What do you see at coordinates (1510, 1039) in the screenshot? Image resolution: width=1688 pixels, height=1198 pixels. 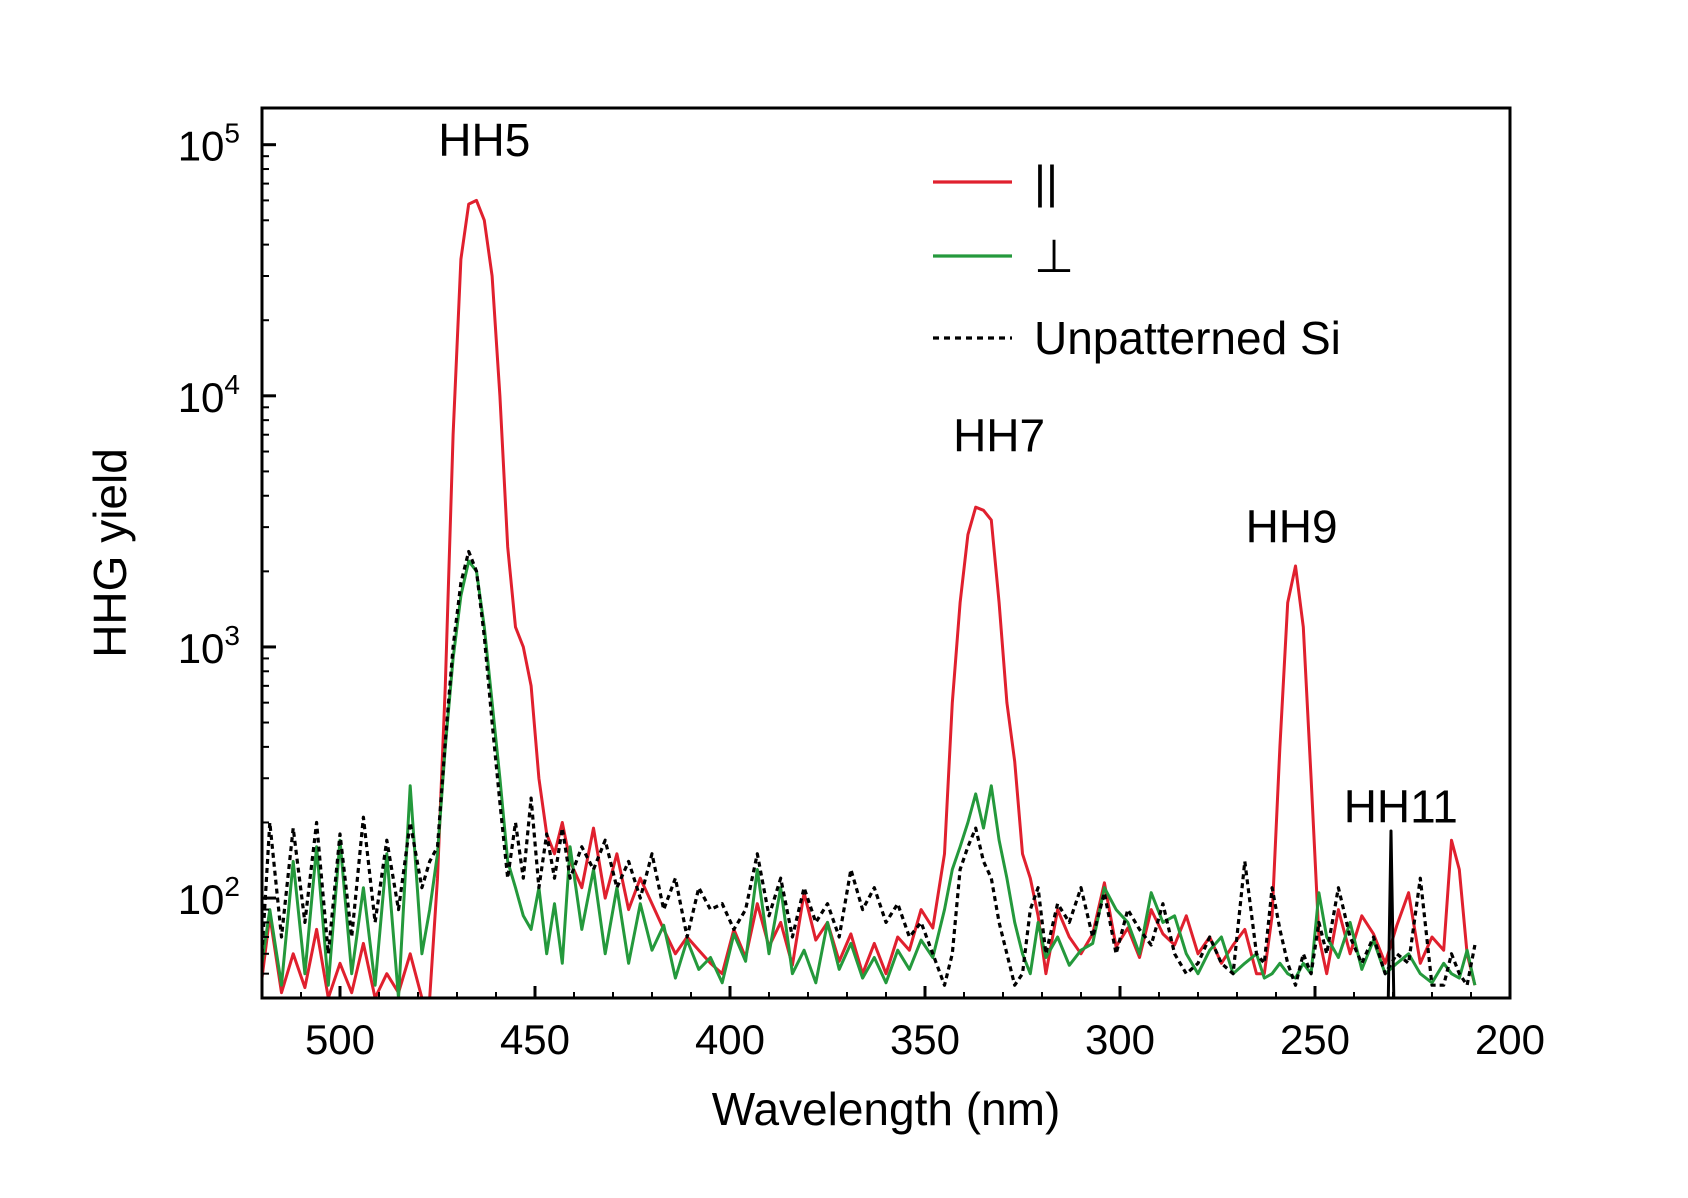 I see `x-tick-label: 200` at bounding box center [1510, 1039].